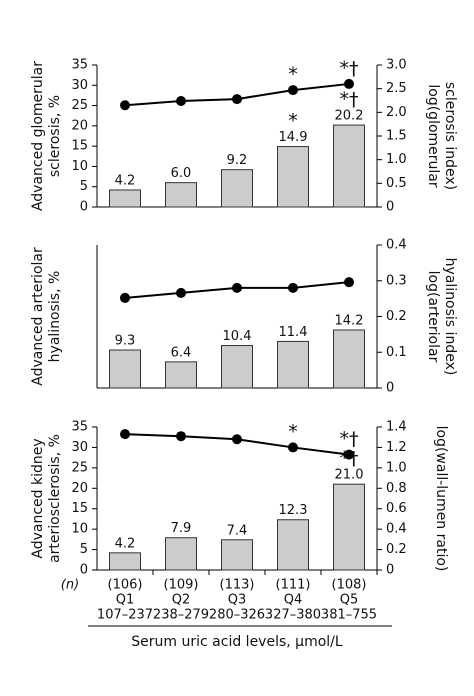 Image resolution: width=474 pixels, height=696 pixels. Describe the element at coordinates (84, 549) in the screenshot. I see `y-tick-label: 5` at that location.